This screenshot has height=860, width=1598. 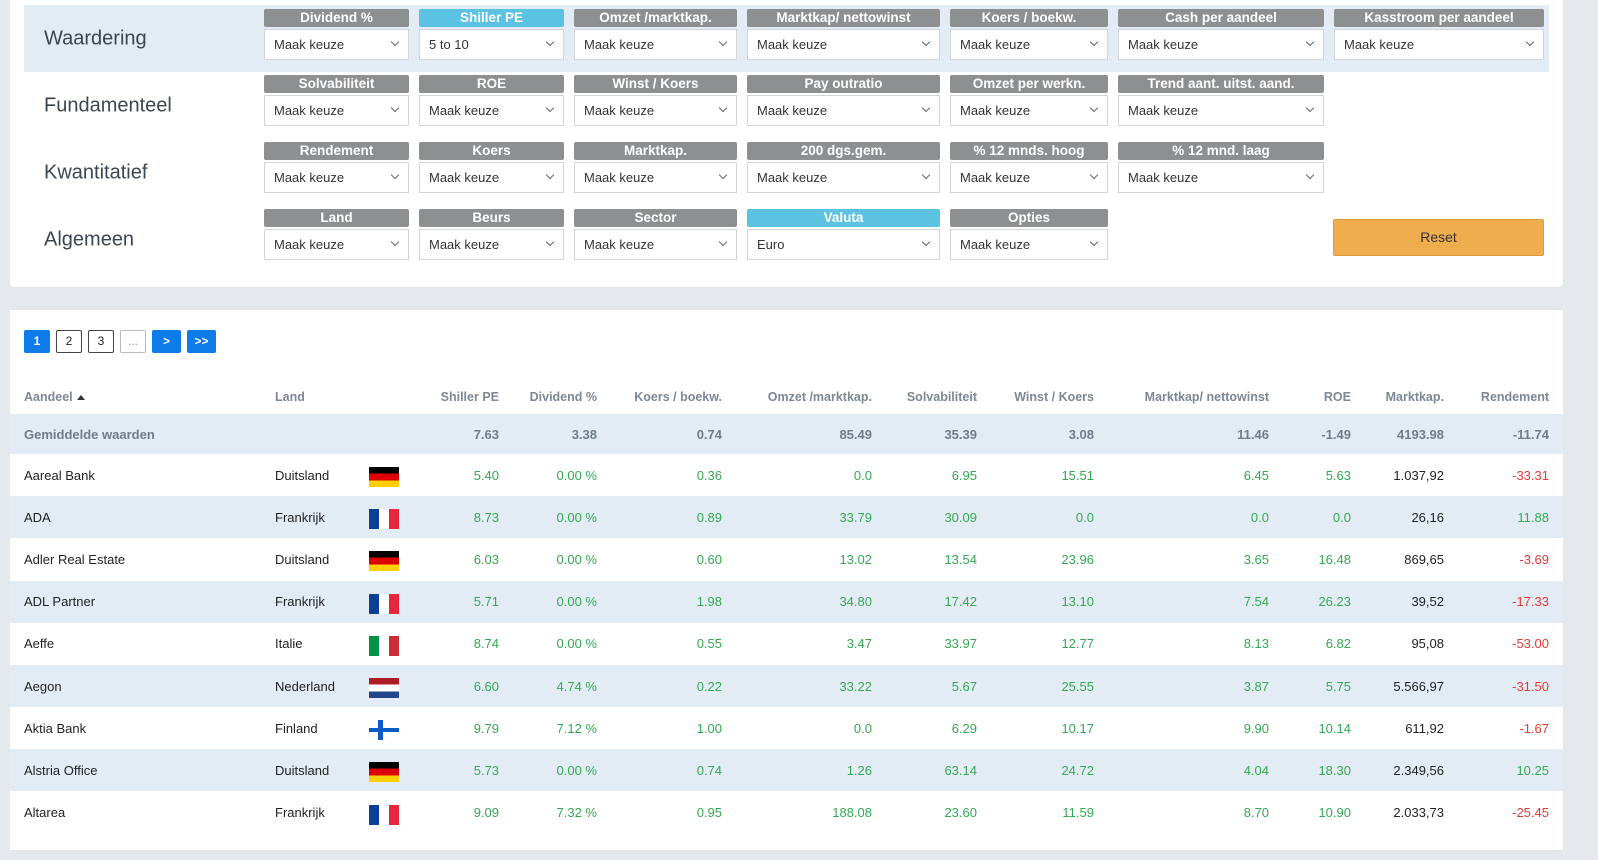 What do you see at coordinates (39, 644) in the screenshot?
I see `stock-name: Aeffe` at bounding box center [39, 644].